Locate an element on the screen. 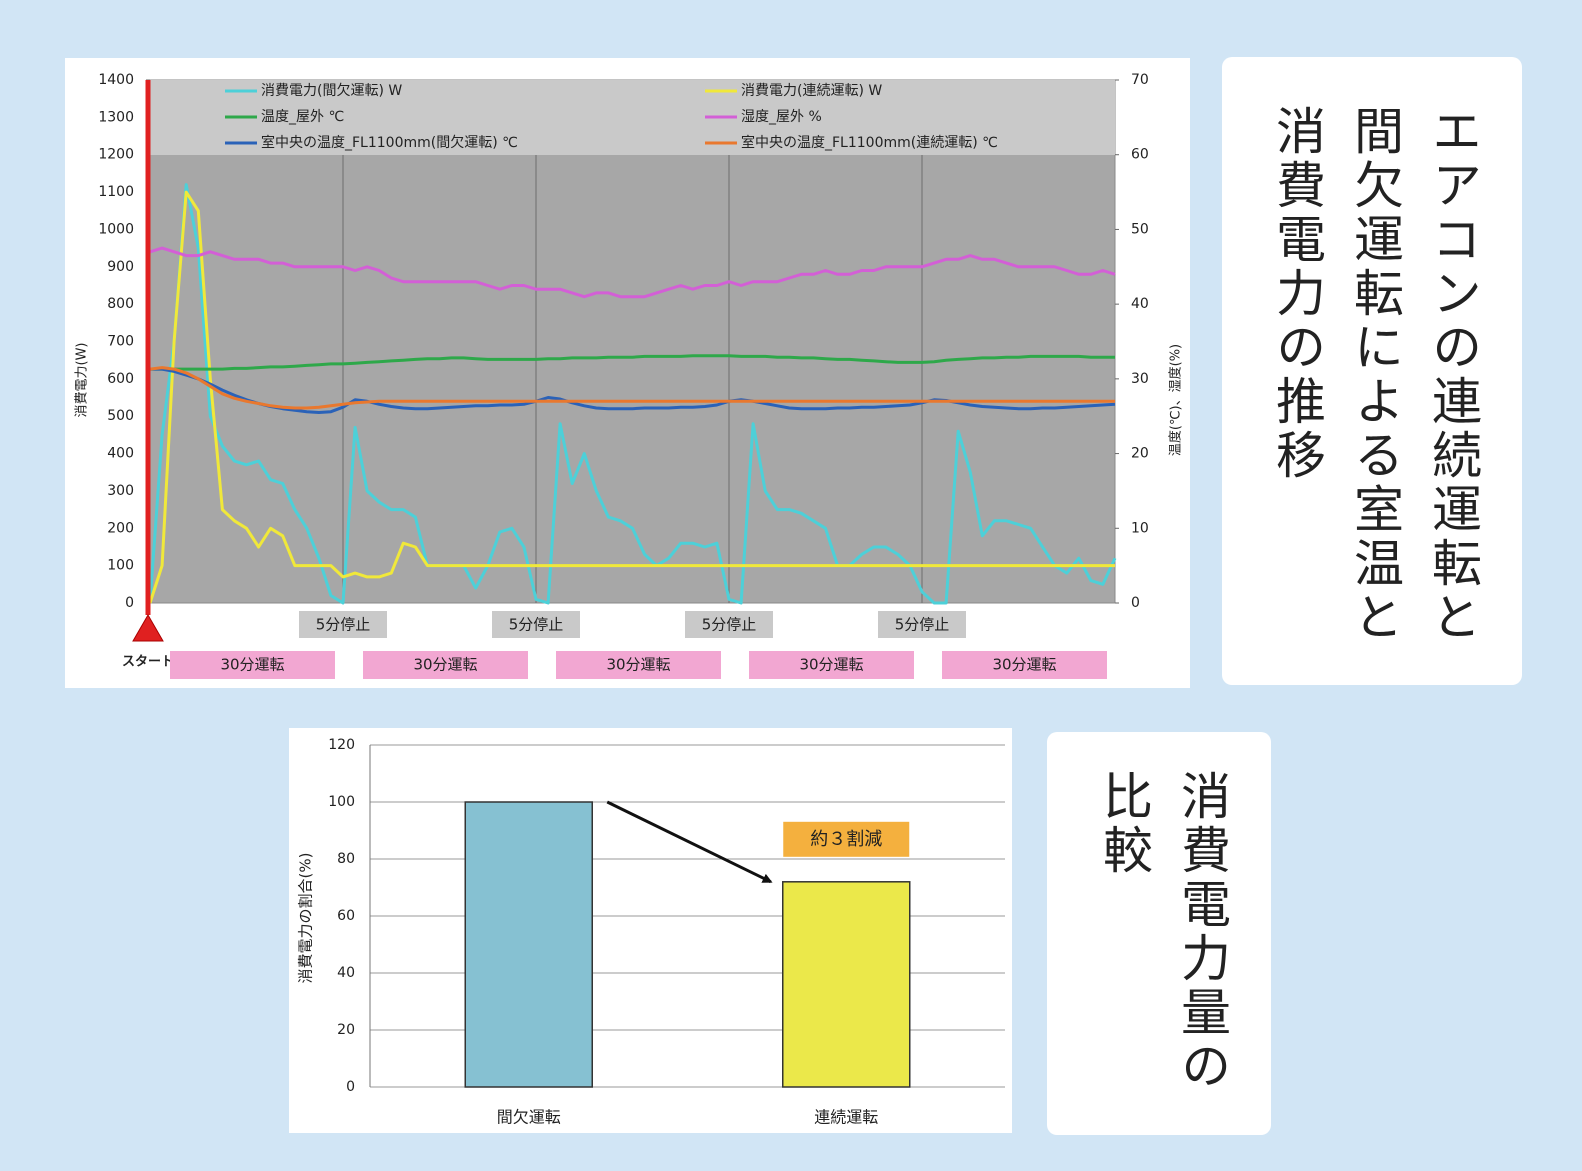 The width and height of the screenshot is (1582, 1171). y-tick-label: 1000 is located at coordinates (116, 229).